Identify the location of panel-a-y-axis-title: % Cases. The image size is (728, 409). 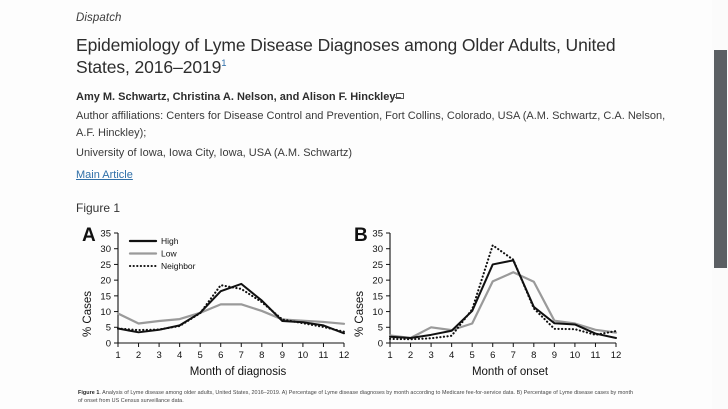
(88, 314).